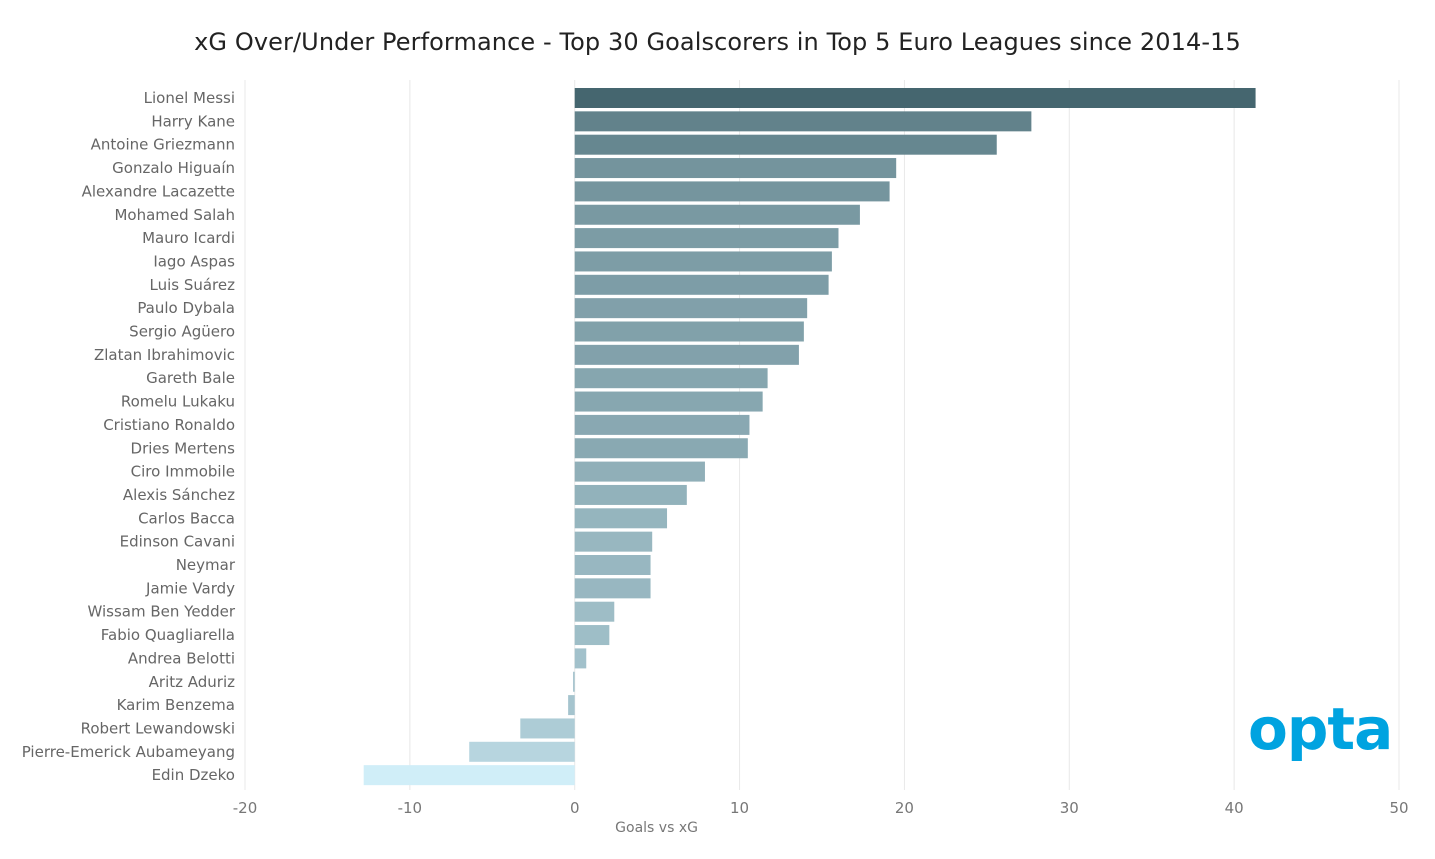 Image resolution: width=1435 pixels, height=859 pixels. Describe the element at coordinates (1069, 808) in the screenshot. I see `x-tick-label: 30` at that location.